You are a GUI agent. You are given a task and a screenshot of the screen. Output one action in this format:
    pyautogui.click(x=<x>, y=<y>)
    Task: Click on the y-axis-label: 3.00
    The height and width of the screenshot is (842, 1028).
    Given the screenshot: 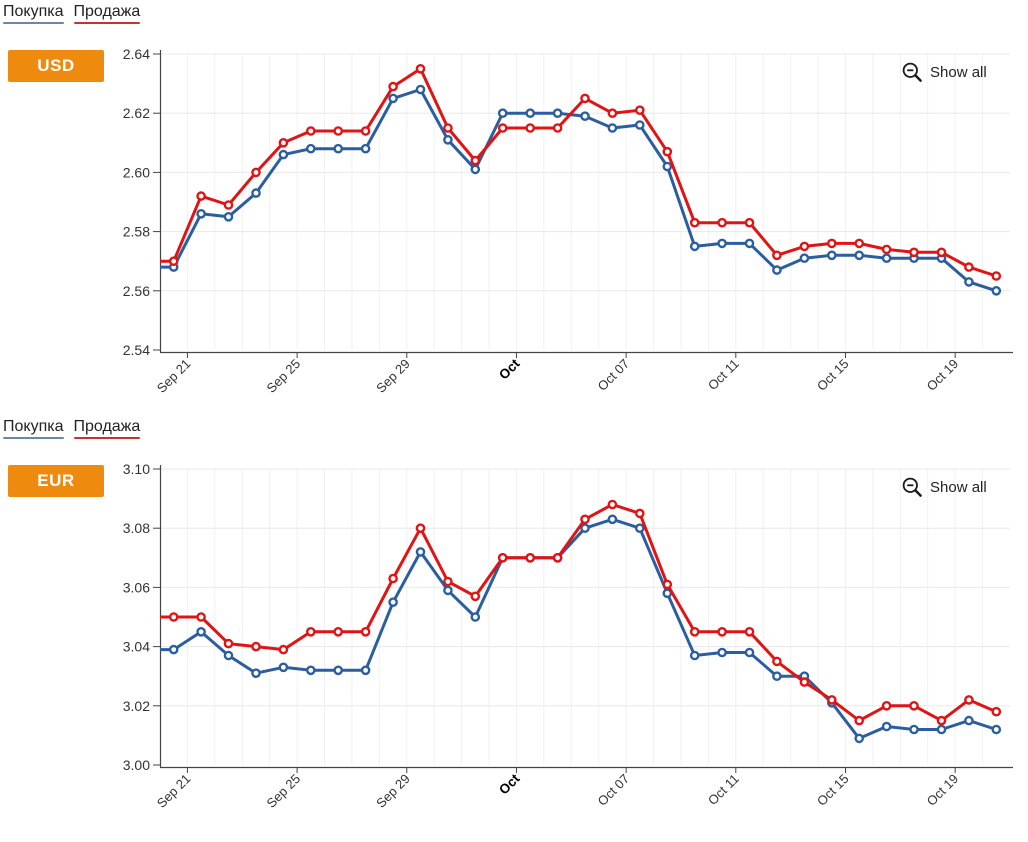 What is the action you would take?
    pyautogui.click(x=136, y=765)
    